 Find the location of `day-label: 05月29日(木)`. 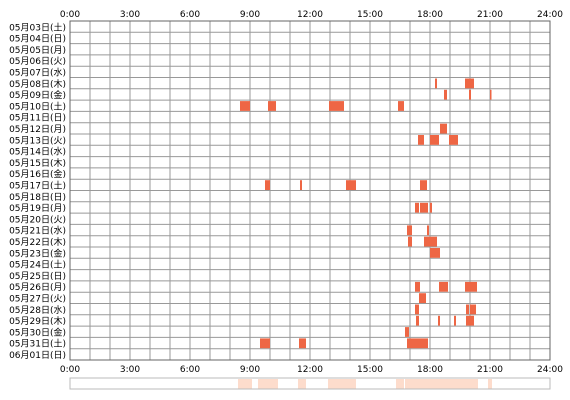

day-label: 05月29日(木) is located at coordinates (37, 321).